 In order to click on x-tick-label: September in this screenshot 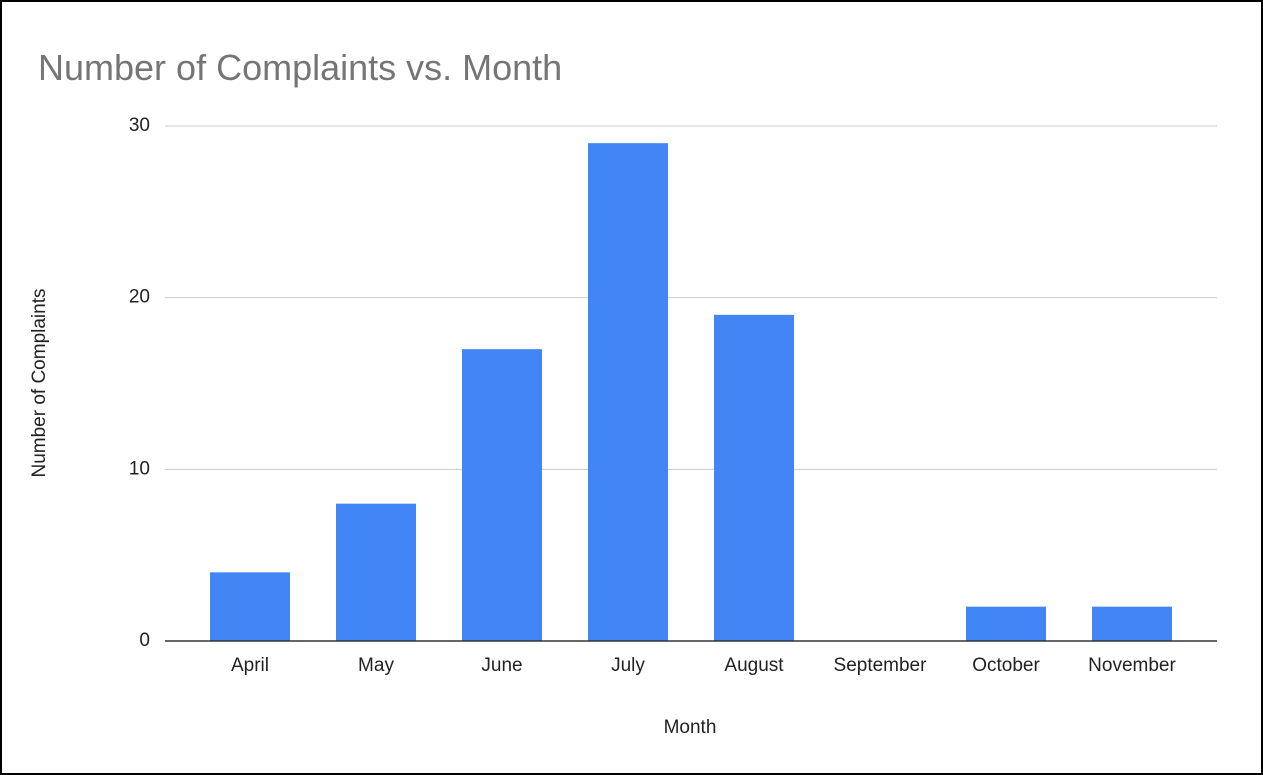, I will do `click(881, 665)`.